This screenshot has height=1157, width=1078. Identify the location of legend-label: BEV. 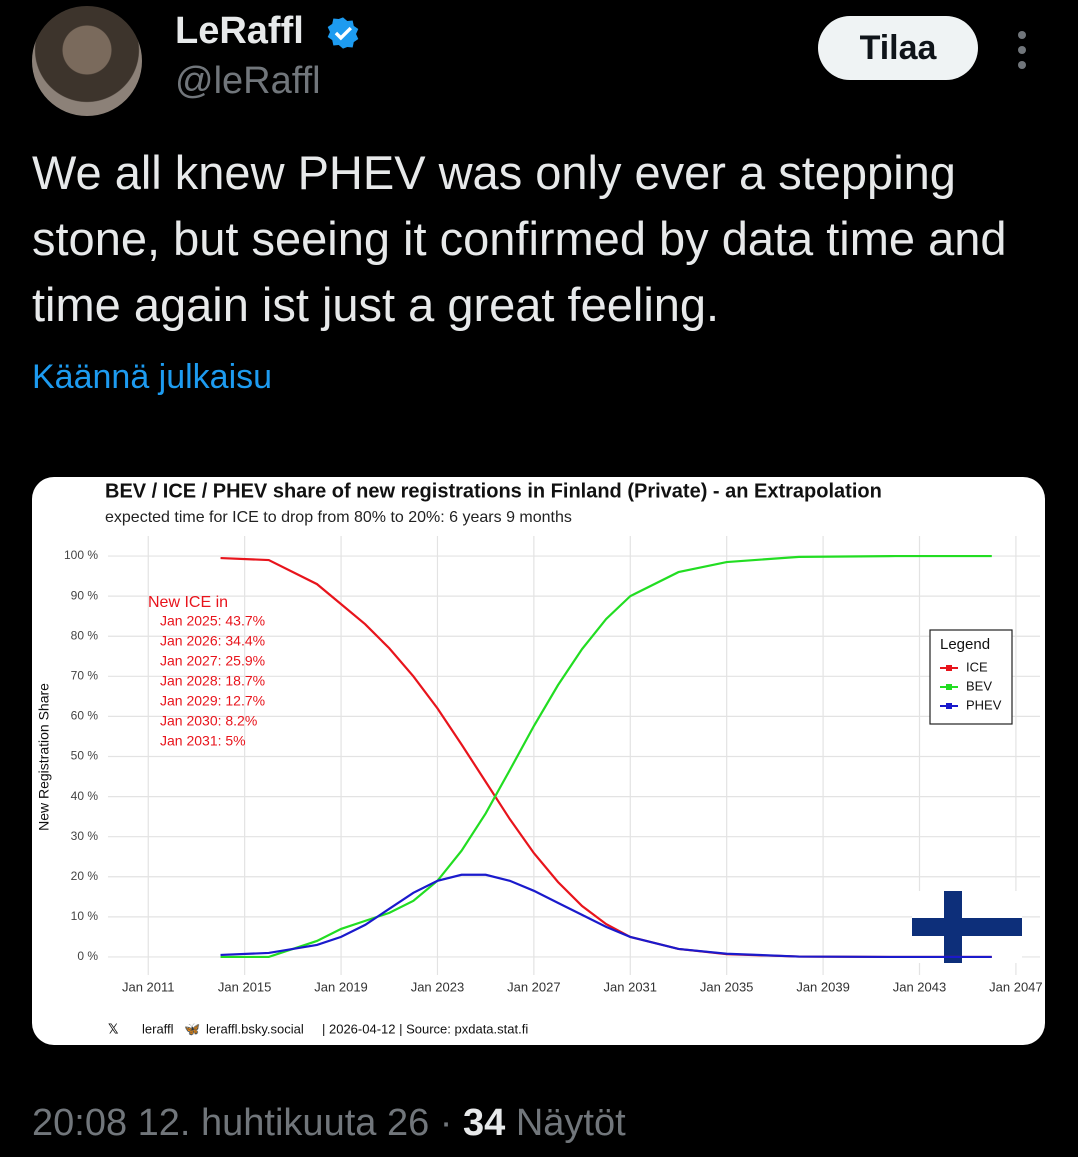
(979, 685).